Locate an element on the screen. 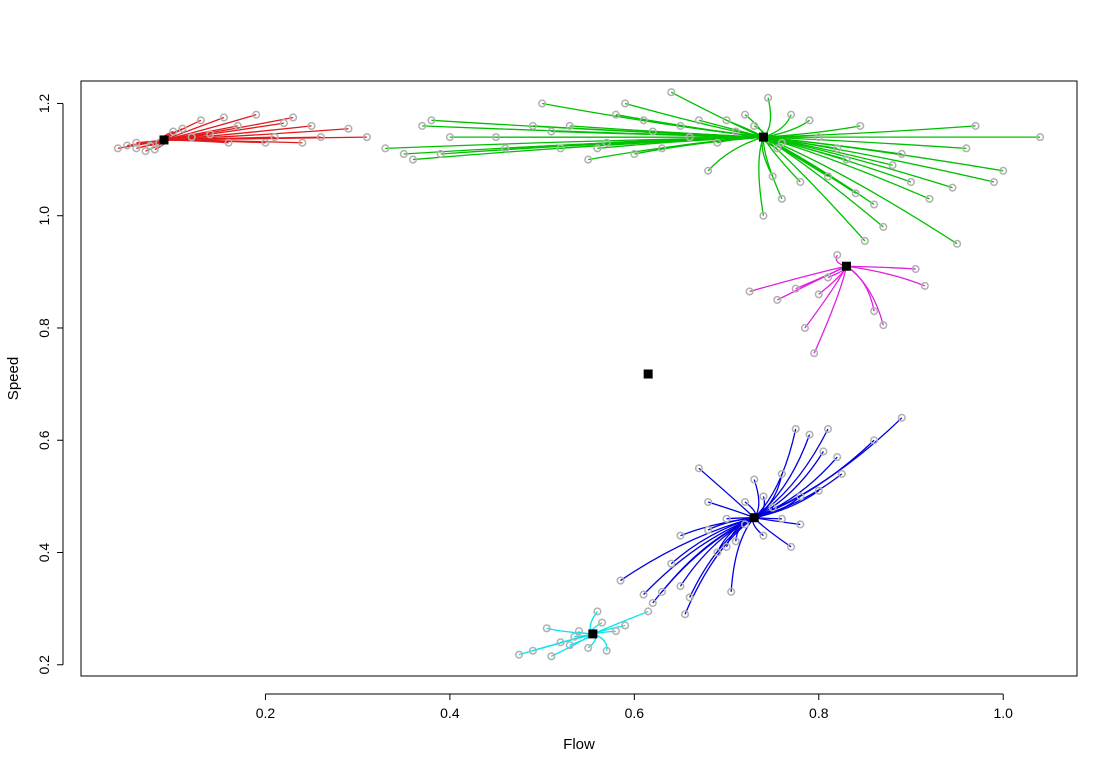 The width and height of the screenshot is (1119, 776). y-tick-label: 1.0 is located at coordinates (44, 216).